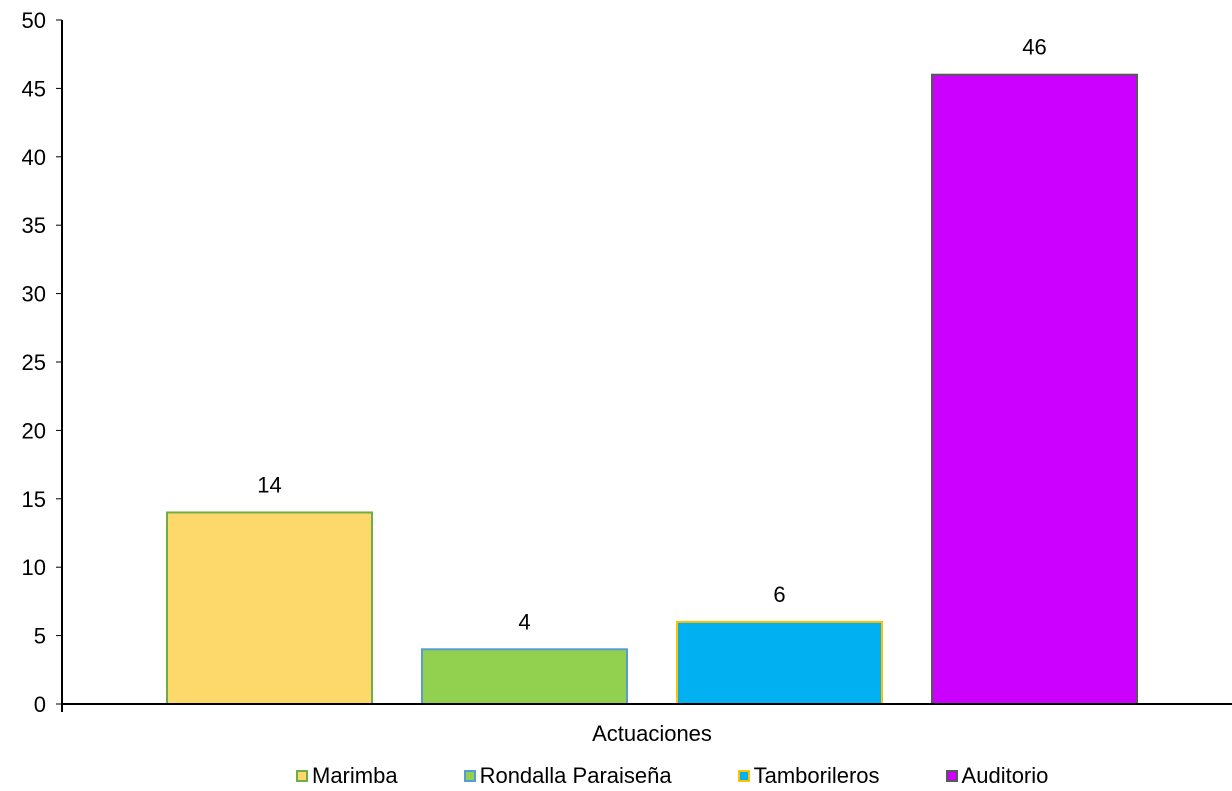 The height and width of the screenshot is (791, 1232). I want to click on y-tick-label: 50, so click(34, 20).